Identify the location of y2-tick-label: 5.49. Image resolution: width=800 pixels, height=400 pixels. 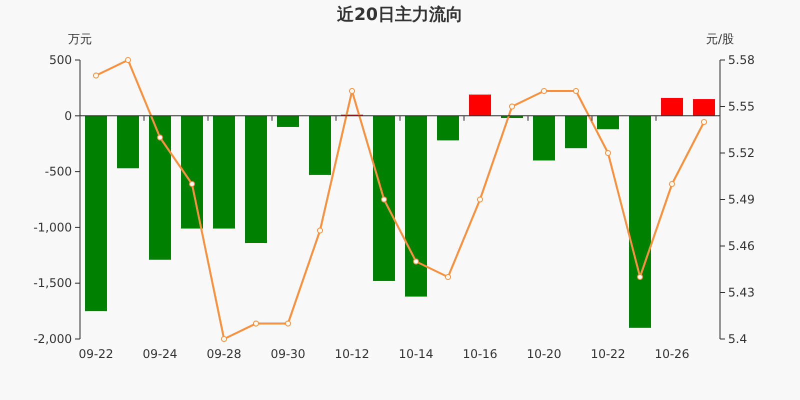
(741, 199).